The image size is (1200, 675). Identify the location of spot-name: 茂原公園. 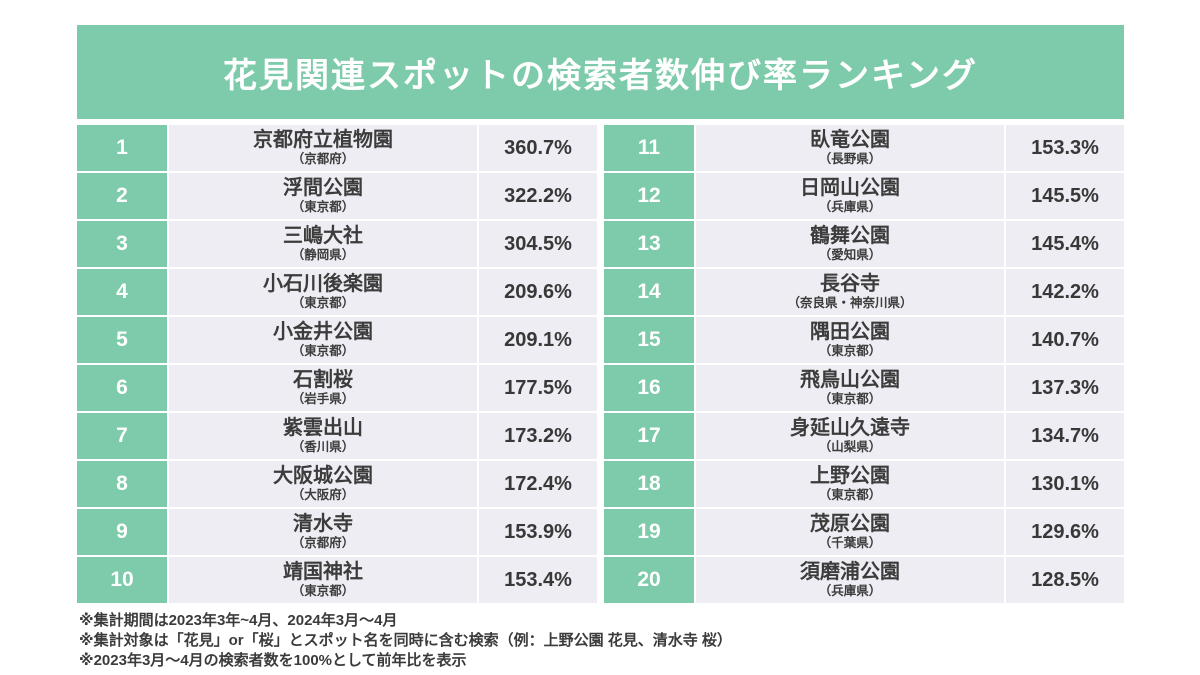
(850, 523).